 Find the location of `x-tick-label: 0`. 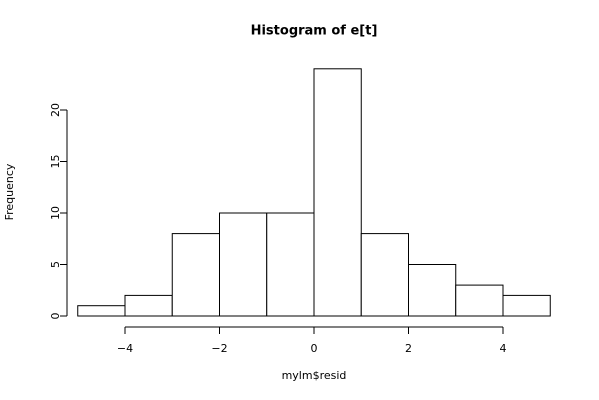

x-tick-label: 0 is located at coordinates (314, 348).